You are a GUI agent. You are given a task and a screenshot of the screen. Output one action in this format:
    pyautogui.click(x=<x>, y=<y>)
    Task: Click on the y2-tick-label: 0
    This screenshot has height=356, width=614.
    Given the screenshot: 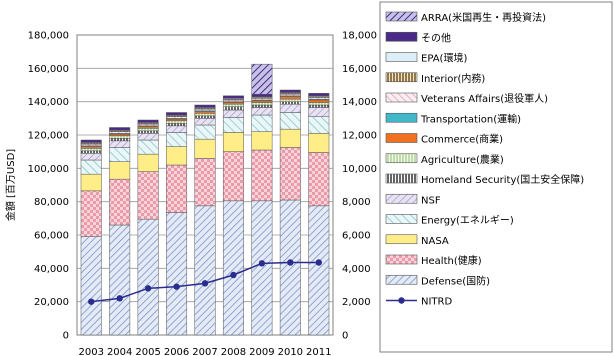 What is the action you would take?
    pyautogui.click(x=345, y=336)
    